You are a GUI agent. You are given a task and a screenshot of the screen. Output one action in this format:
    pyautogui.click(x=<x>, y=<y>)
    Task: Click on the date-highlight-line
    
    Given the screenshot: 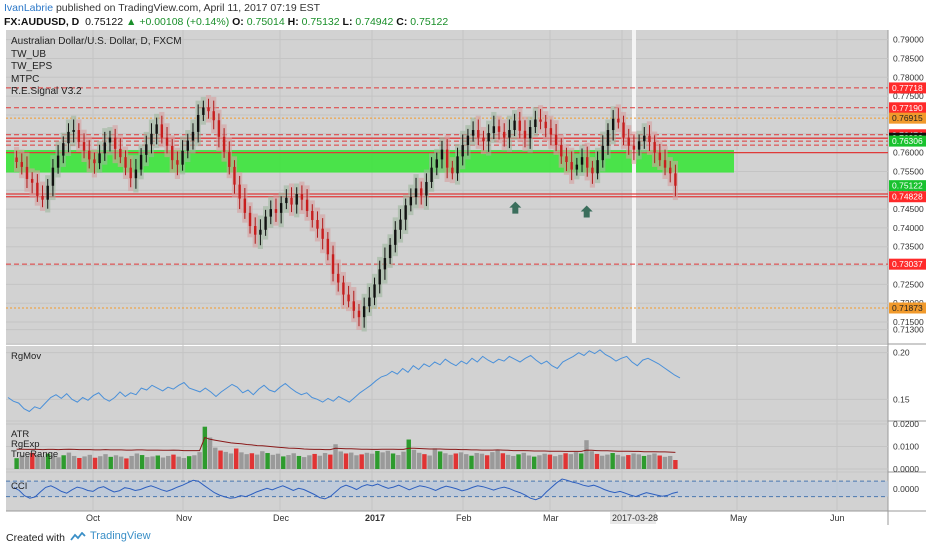 What is the action you would take?
    pyautogui.click(x=634, y=186)
    